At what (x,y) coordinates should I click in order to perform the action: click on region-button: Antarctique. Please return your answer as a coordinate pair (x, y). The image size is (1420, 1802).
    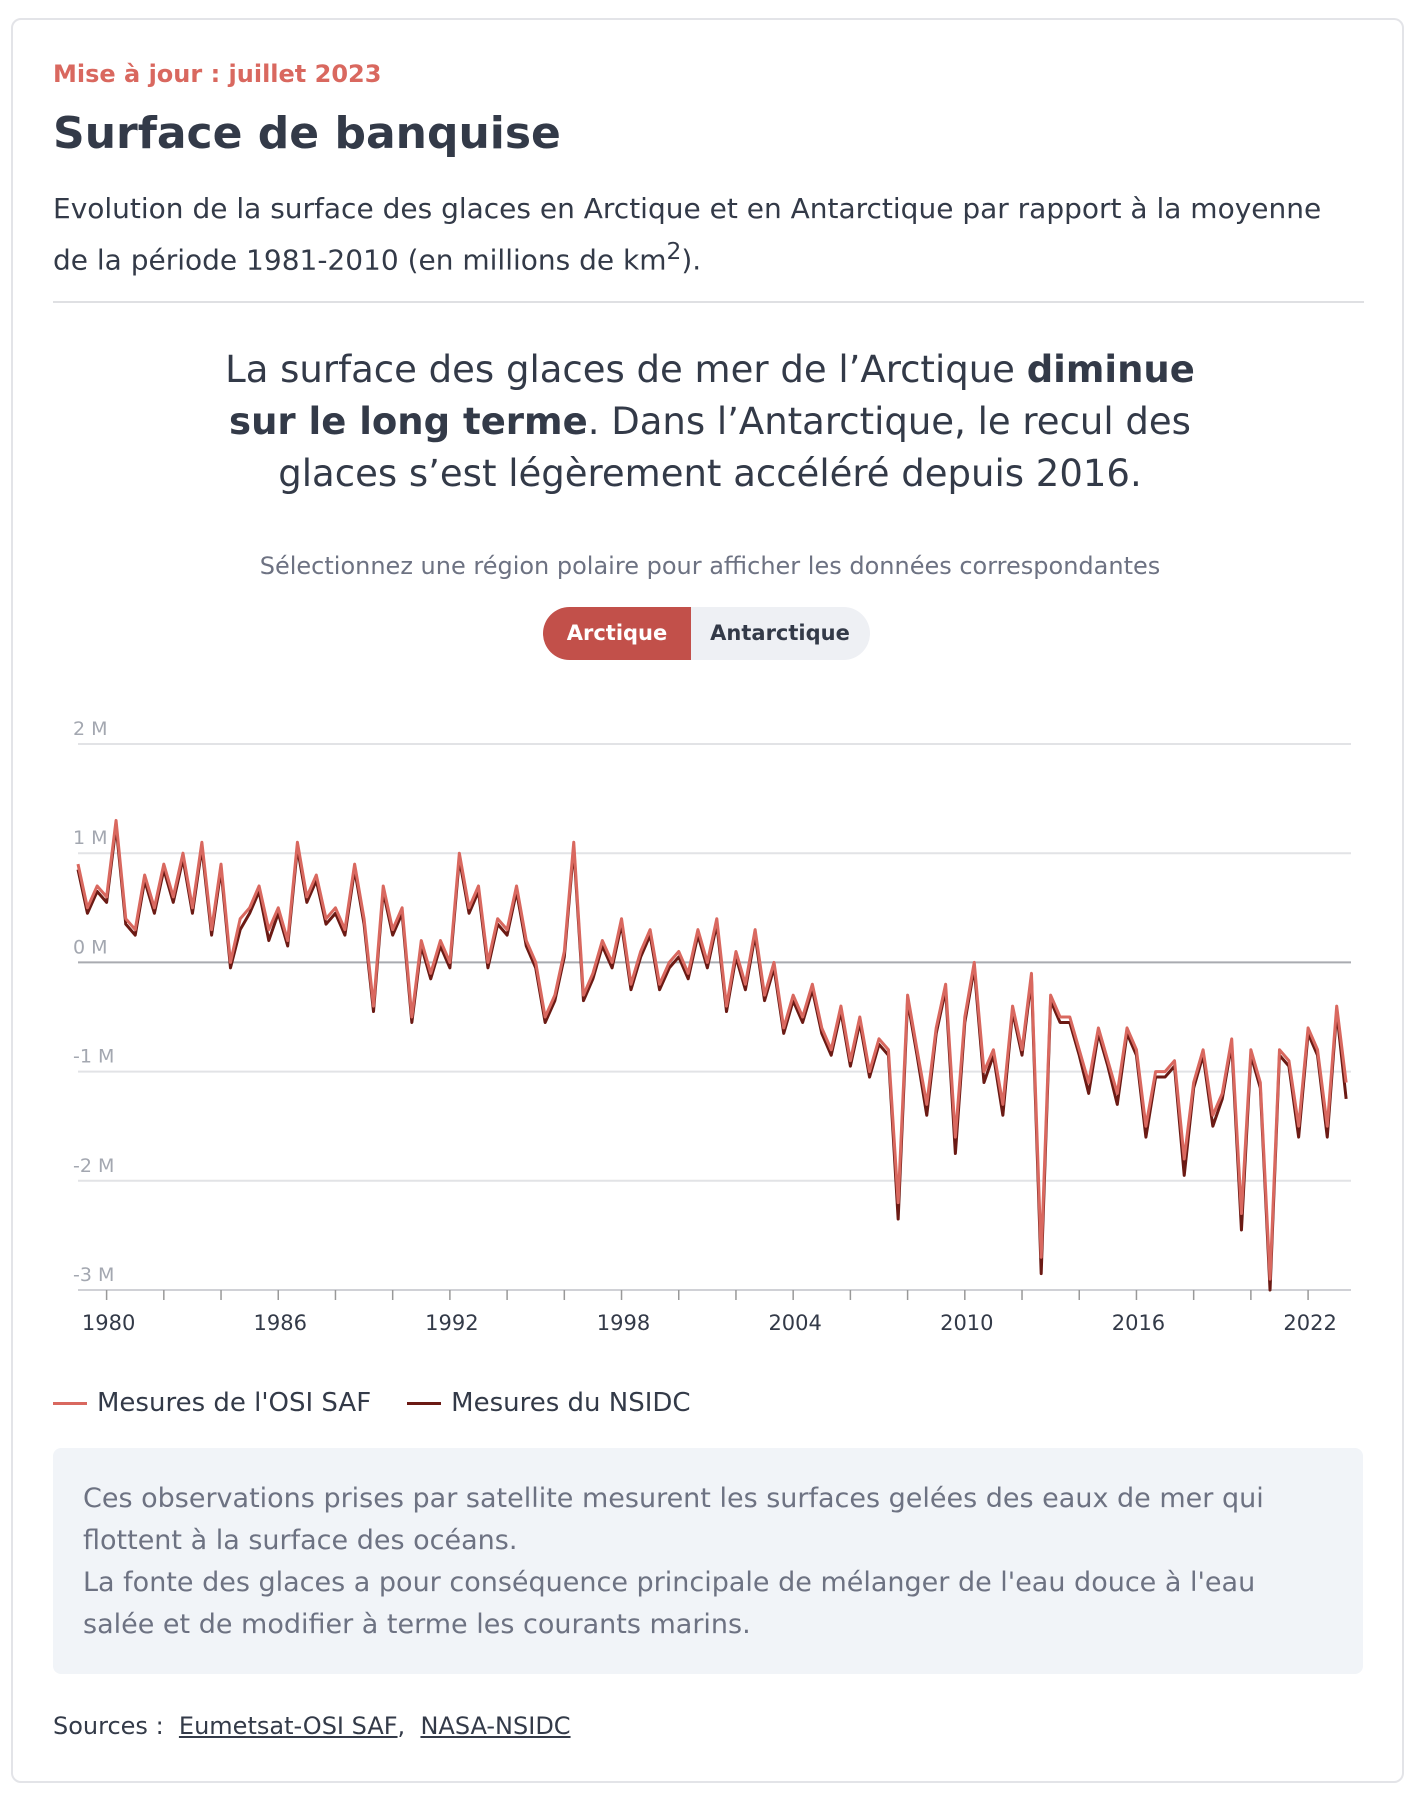
    Looking at the image, I should click on (770, 633).